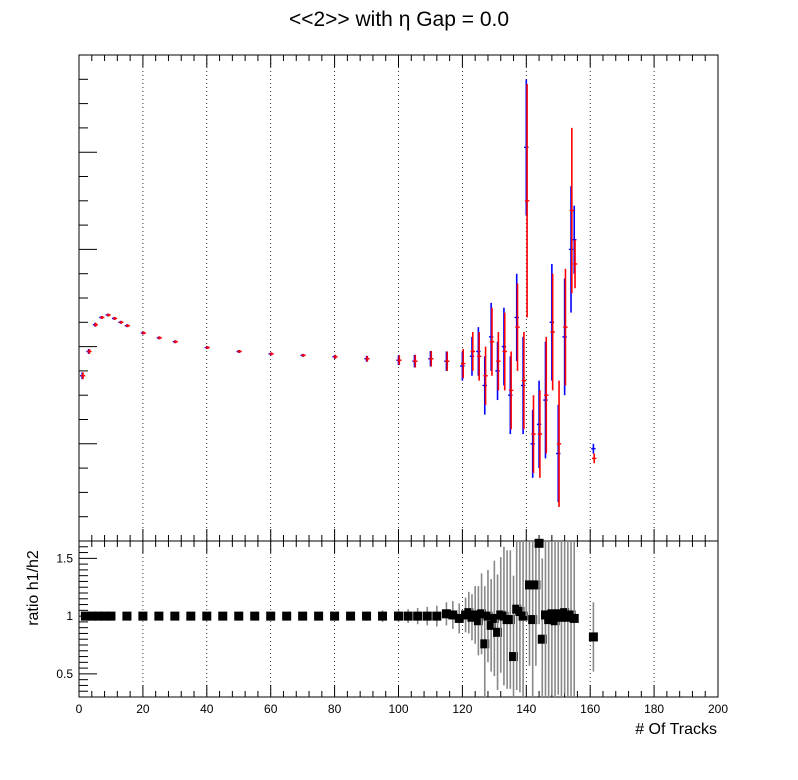  Describe the element at coordinates (718, 709) in the screenshot. I see `x-tick-label: 200` at that location.